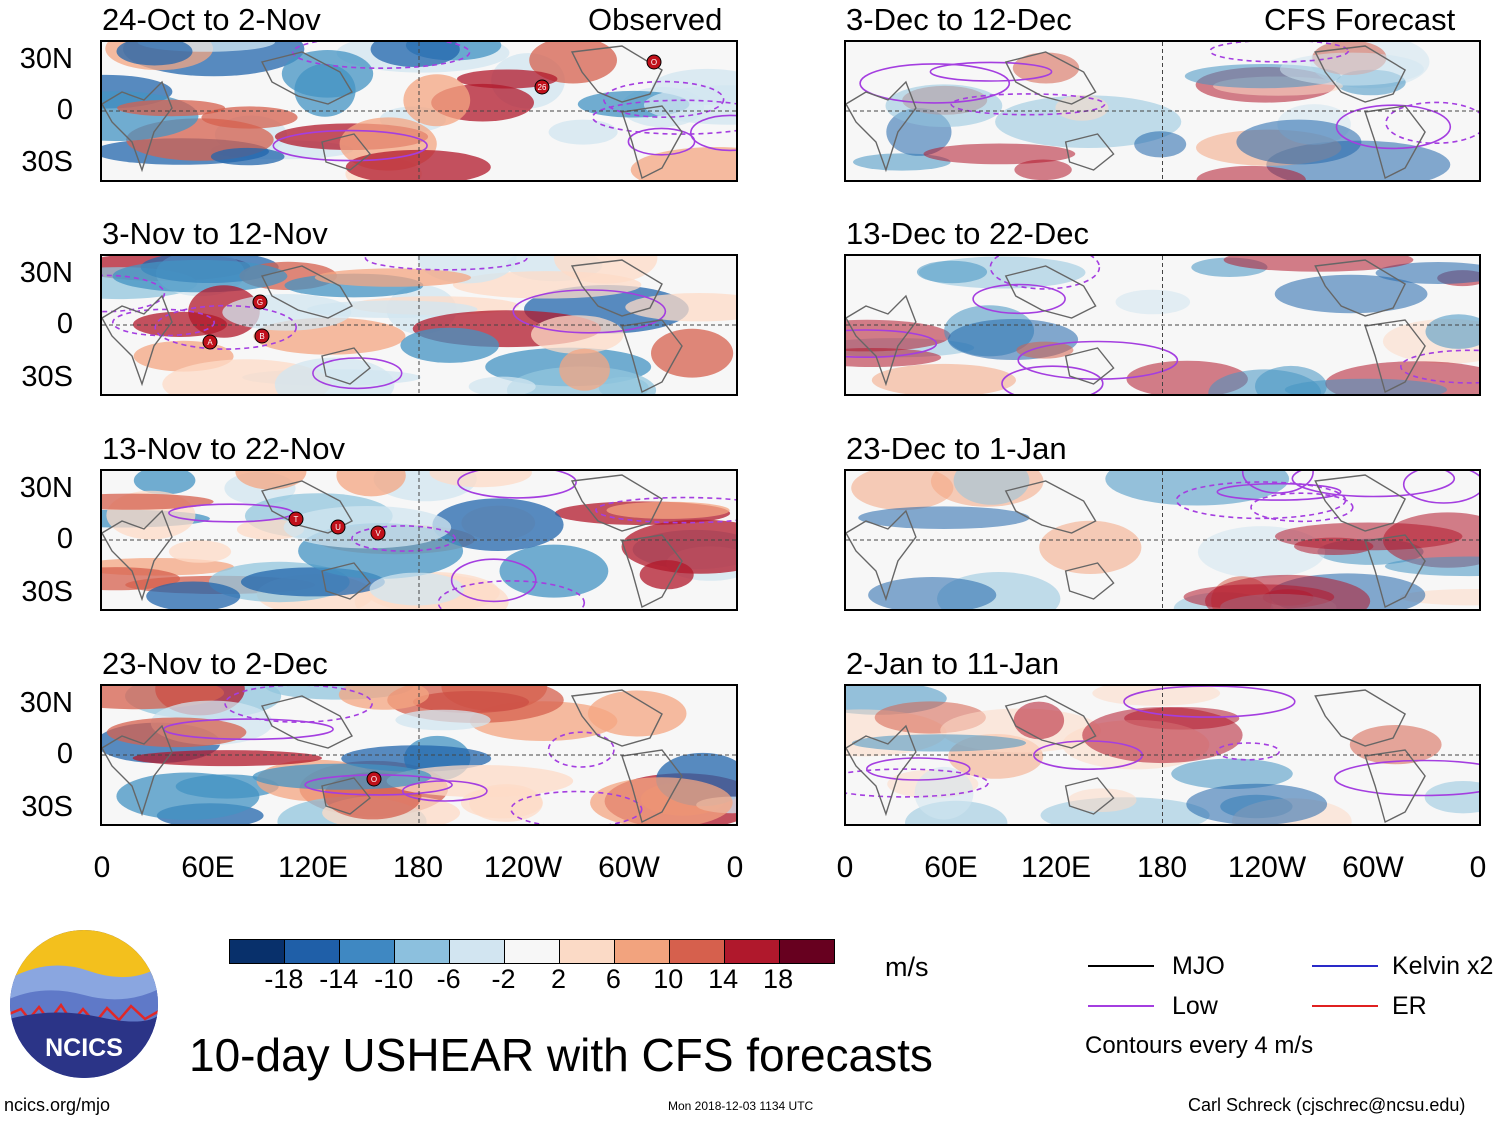  I want to click on legend-label-kelvin: Kelvin x2, so click(1443, 966).